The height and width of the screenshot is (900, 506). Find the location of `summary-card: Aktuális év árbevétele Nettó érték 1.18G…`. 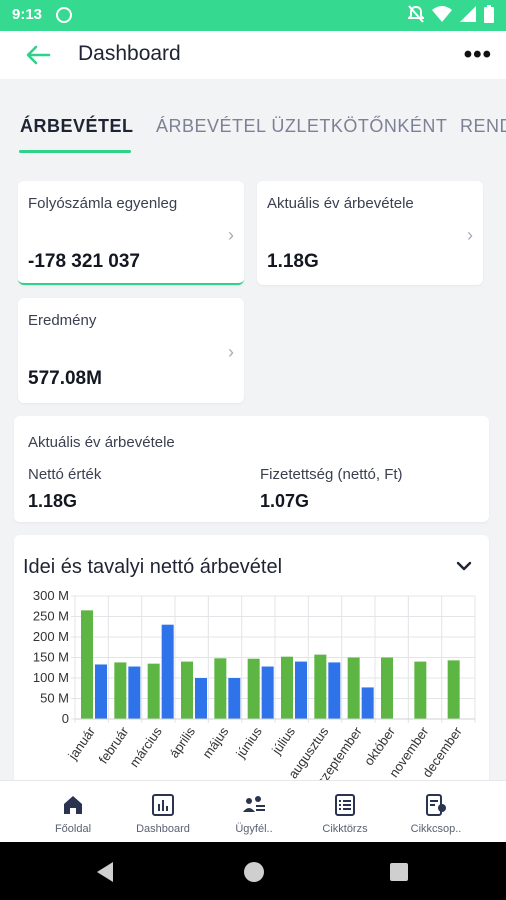

summary-card: Aktuális év árbevétele Nettó érték 1.18G… is located at coordinates (251, 469).